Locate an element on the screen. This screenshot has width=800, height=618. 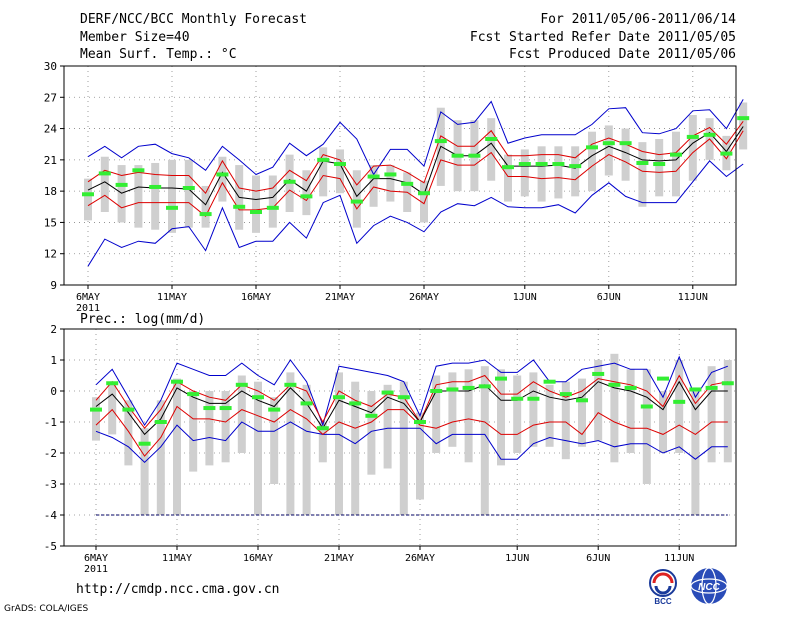
y-tick-label: 15 is located at coordinates (50, 222).